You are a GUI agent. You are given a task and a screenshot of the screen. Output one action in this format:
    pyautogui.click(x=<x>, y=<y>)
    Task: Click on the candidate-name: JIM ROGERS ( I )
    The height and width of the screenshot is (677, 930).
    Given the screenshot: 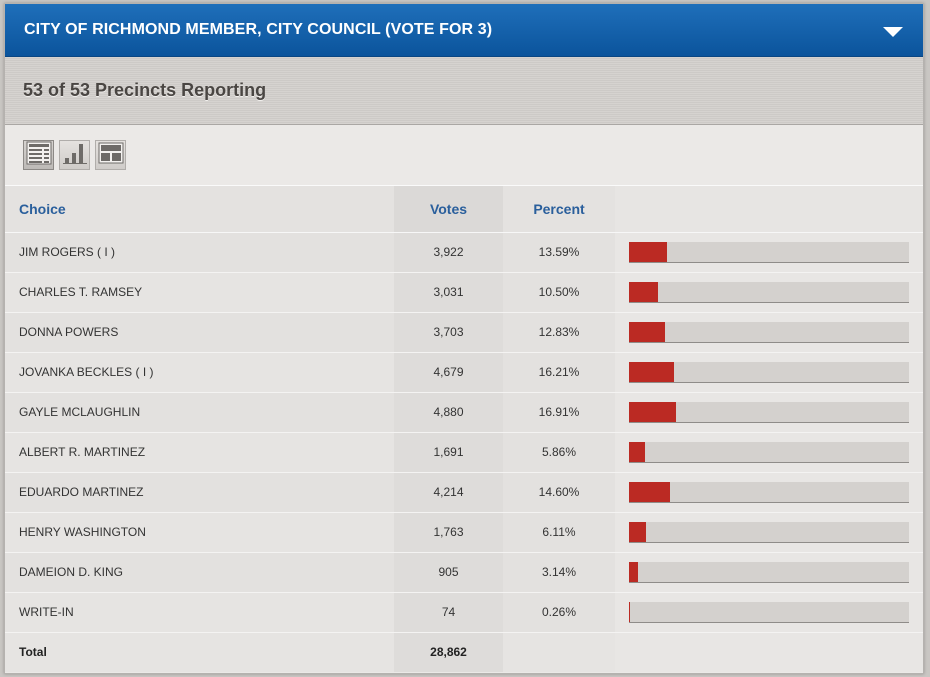 What is the action you would take?
    pyautogui.click(x=199, y=252)
    